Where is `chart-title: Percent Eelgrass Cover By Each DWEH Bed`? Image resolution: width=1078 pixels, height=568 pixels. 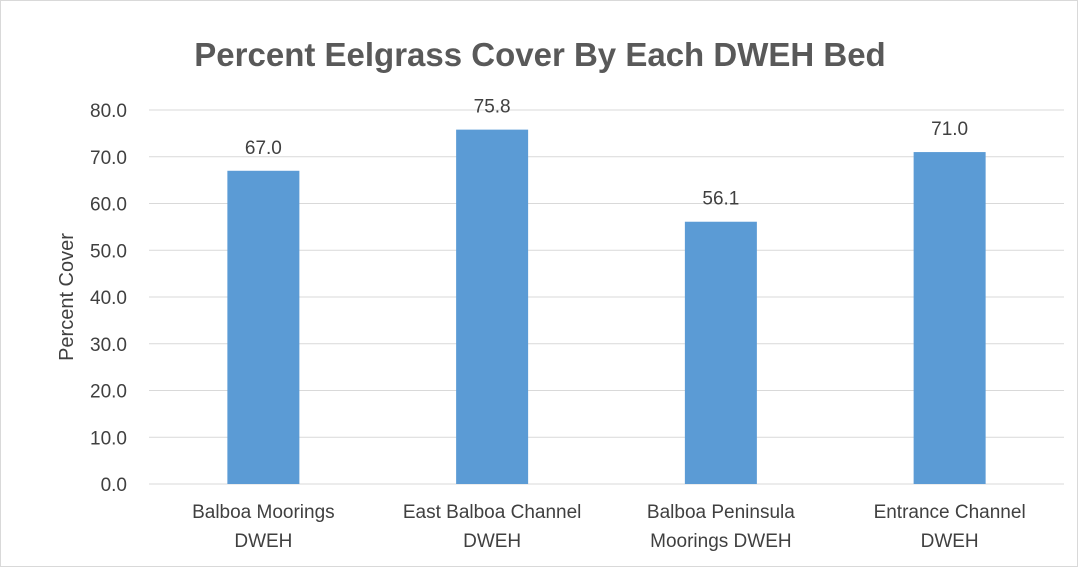
chart-title: Percent Eelgrass Cover By Each DWEH Bed is located at coordinates (539, 54).